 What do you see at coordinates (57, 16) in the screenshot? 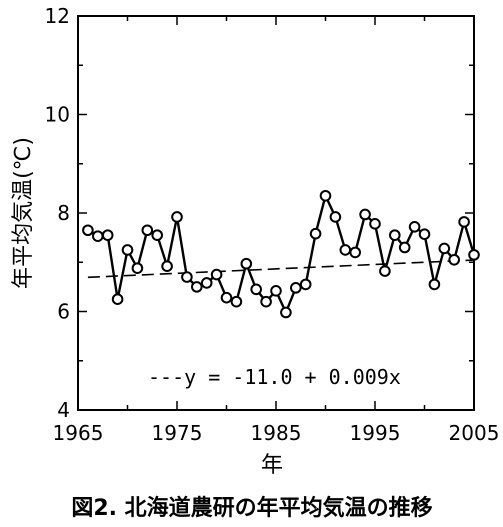
I see `y-tick-label: 12` at bounding box center [57, 16].